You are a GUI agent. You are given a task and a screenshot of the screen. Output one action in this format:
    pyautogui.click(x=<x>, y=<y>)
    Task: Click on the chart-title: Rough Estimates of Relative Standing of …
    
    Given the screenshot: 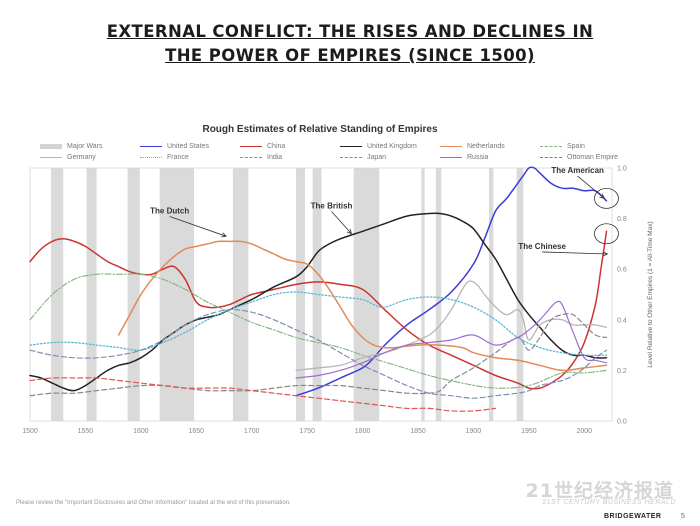 What is the action you would take?
    pyautogui.click(x=320, y=129)
    